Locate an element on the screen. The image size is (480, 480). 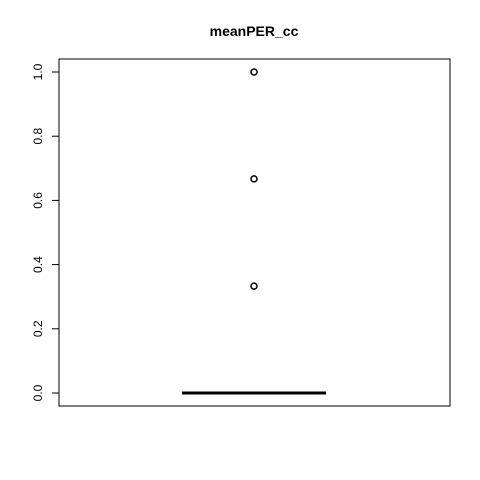
y-tick-label: 0.2 is located at coordinates (38, 328).